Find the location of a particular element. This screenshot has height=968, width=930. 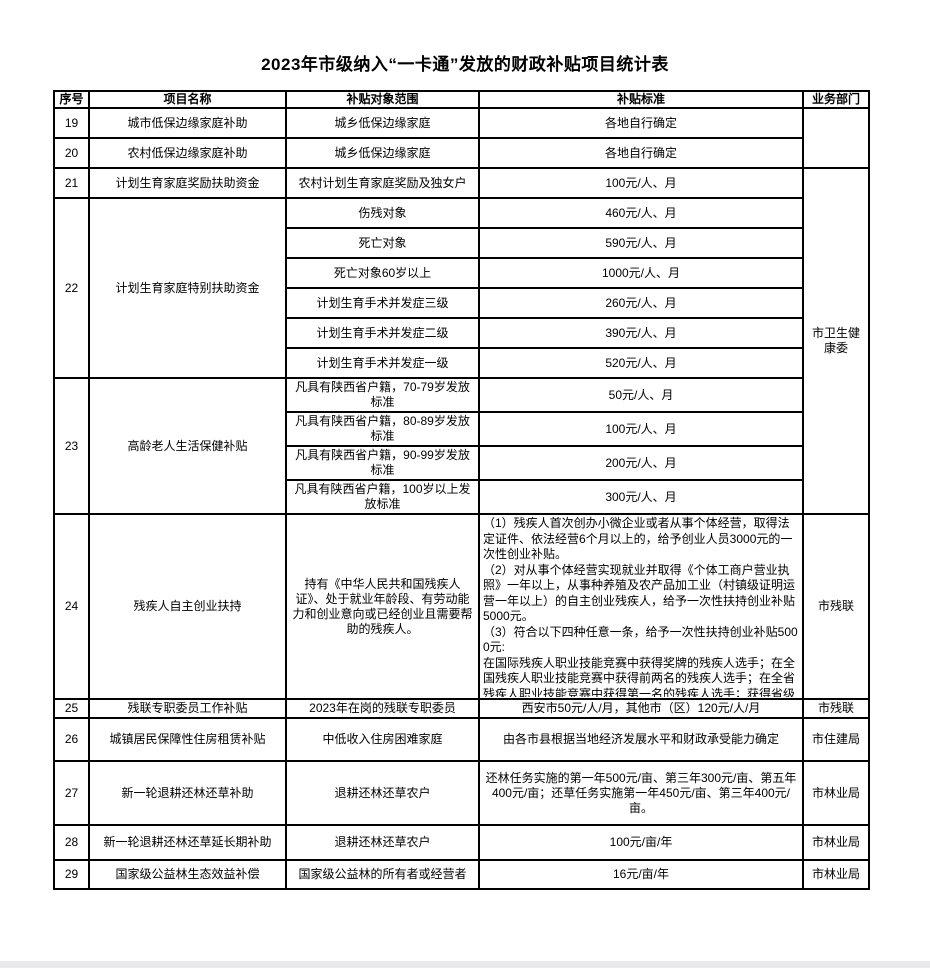

table-row: 凡具有陕西省户籍，90-99岁发放标准 200元/人、月 is located at coordinates (461, 463).